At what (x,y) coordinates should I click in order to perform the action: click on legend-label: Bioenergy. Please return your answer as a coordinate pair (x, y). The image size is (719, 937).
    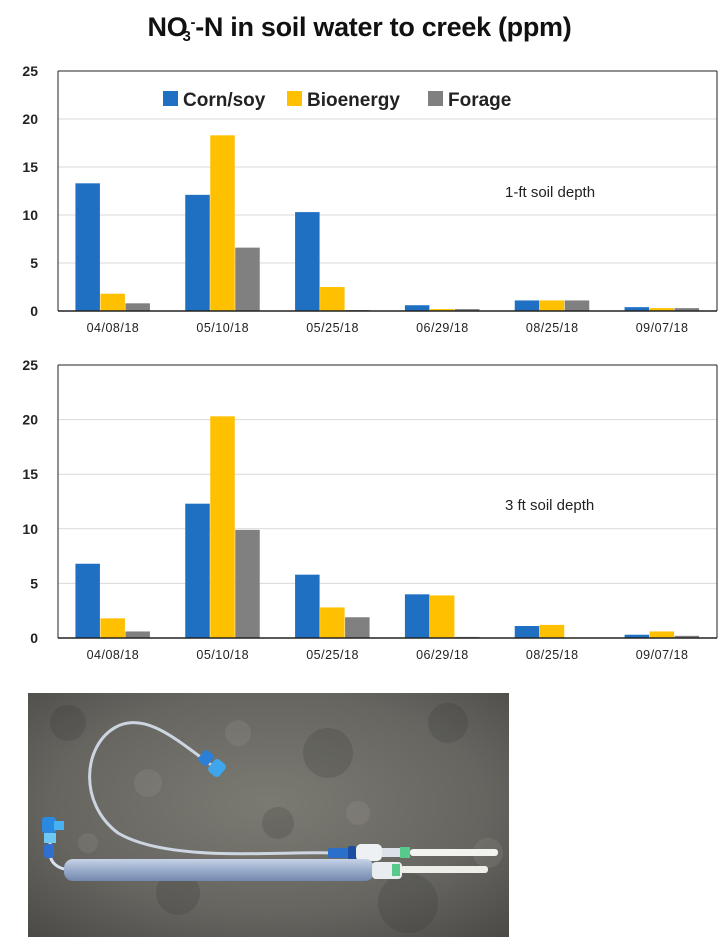
    Looking at the image, I should click on (353, 100).